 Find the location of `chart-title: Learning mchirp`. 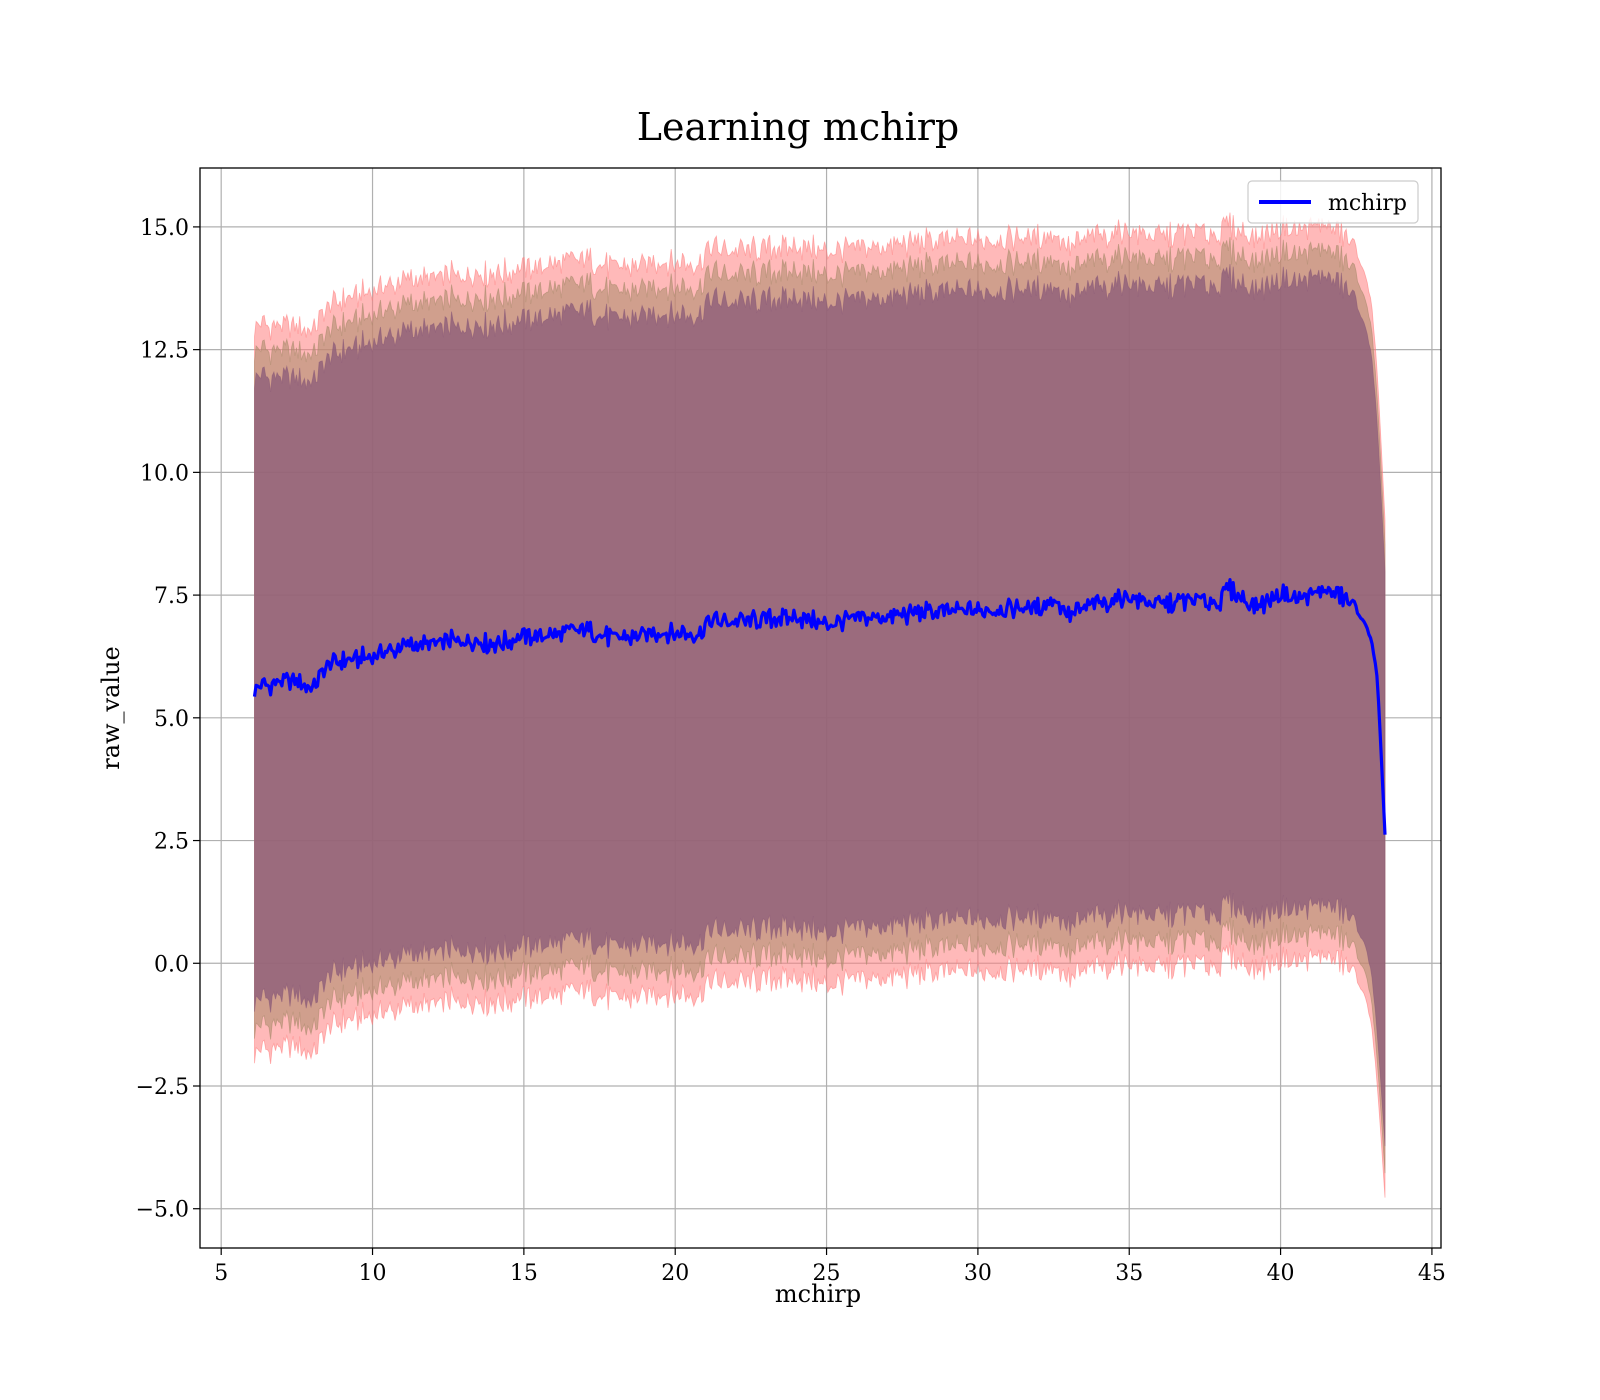

chart-title: Learning mchirp is located at coordinates (798, 127).